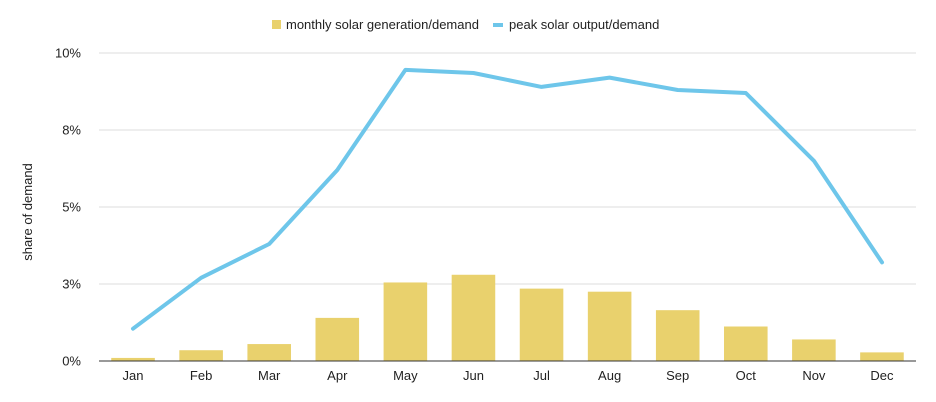 The width and height of the screenshot is (936, 402). Describe the element at coordinates (498, 25) in the screenshot. I see `legend-swatch-line` at that location.